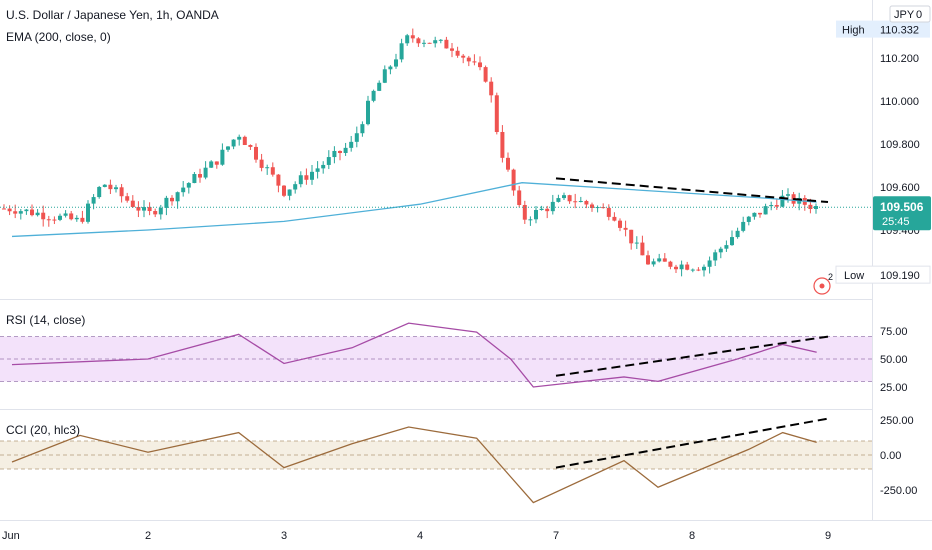 This screenshot has width=932, height=550. What do you see at coordinates (420, 536) in the screenshot?
I see `time-tick-label: 4` at bounding box center [420, 536].